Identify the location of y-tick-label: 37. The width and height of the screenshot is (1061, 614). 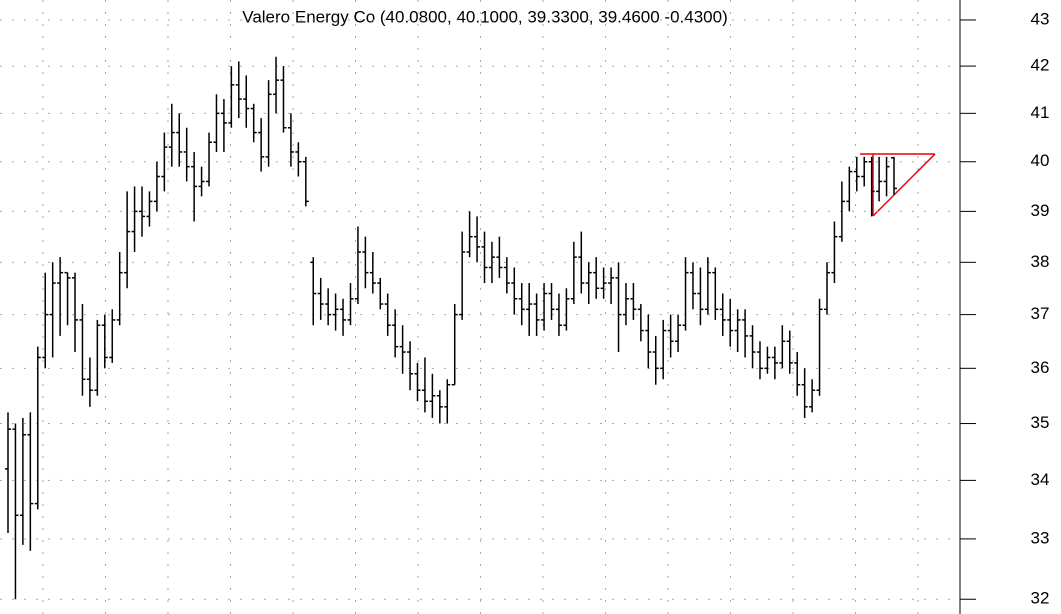
(1040, 313).